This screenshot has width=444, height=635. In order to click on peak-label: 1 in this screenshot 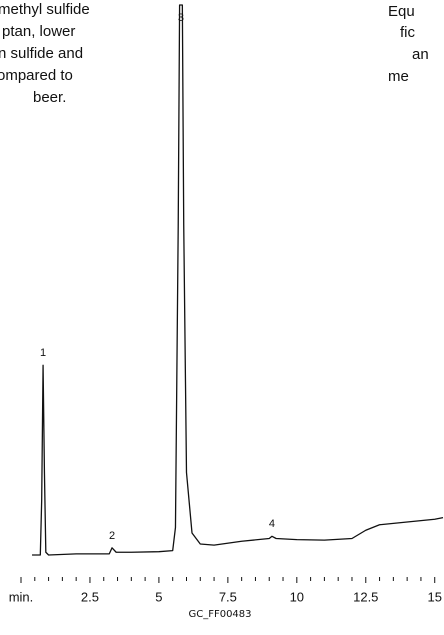, I will do `click(43, 353)`.